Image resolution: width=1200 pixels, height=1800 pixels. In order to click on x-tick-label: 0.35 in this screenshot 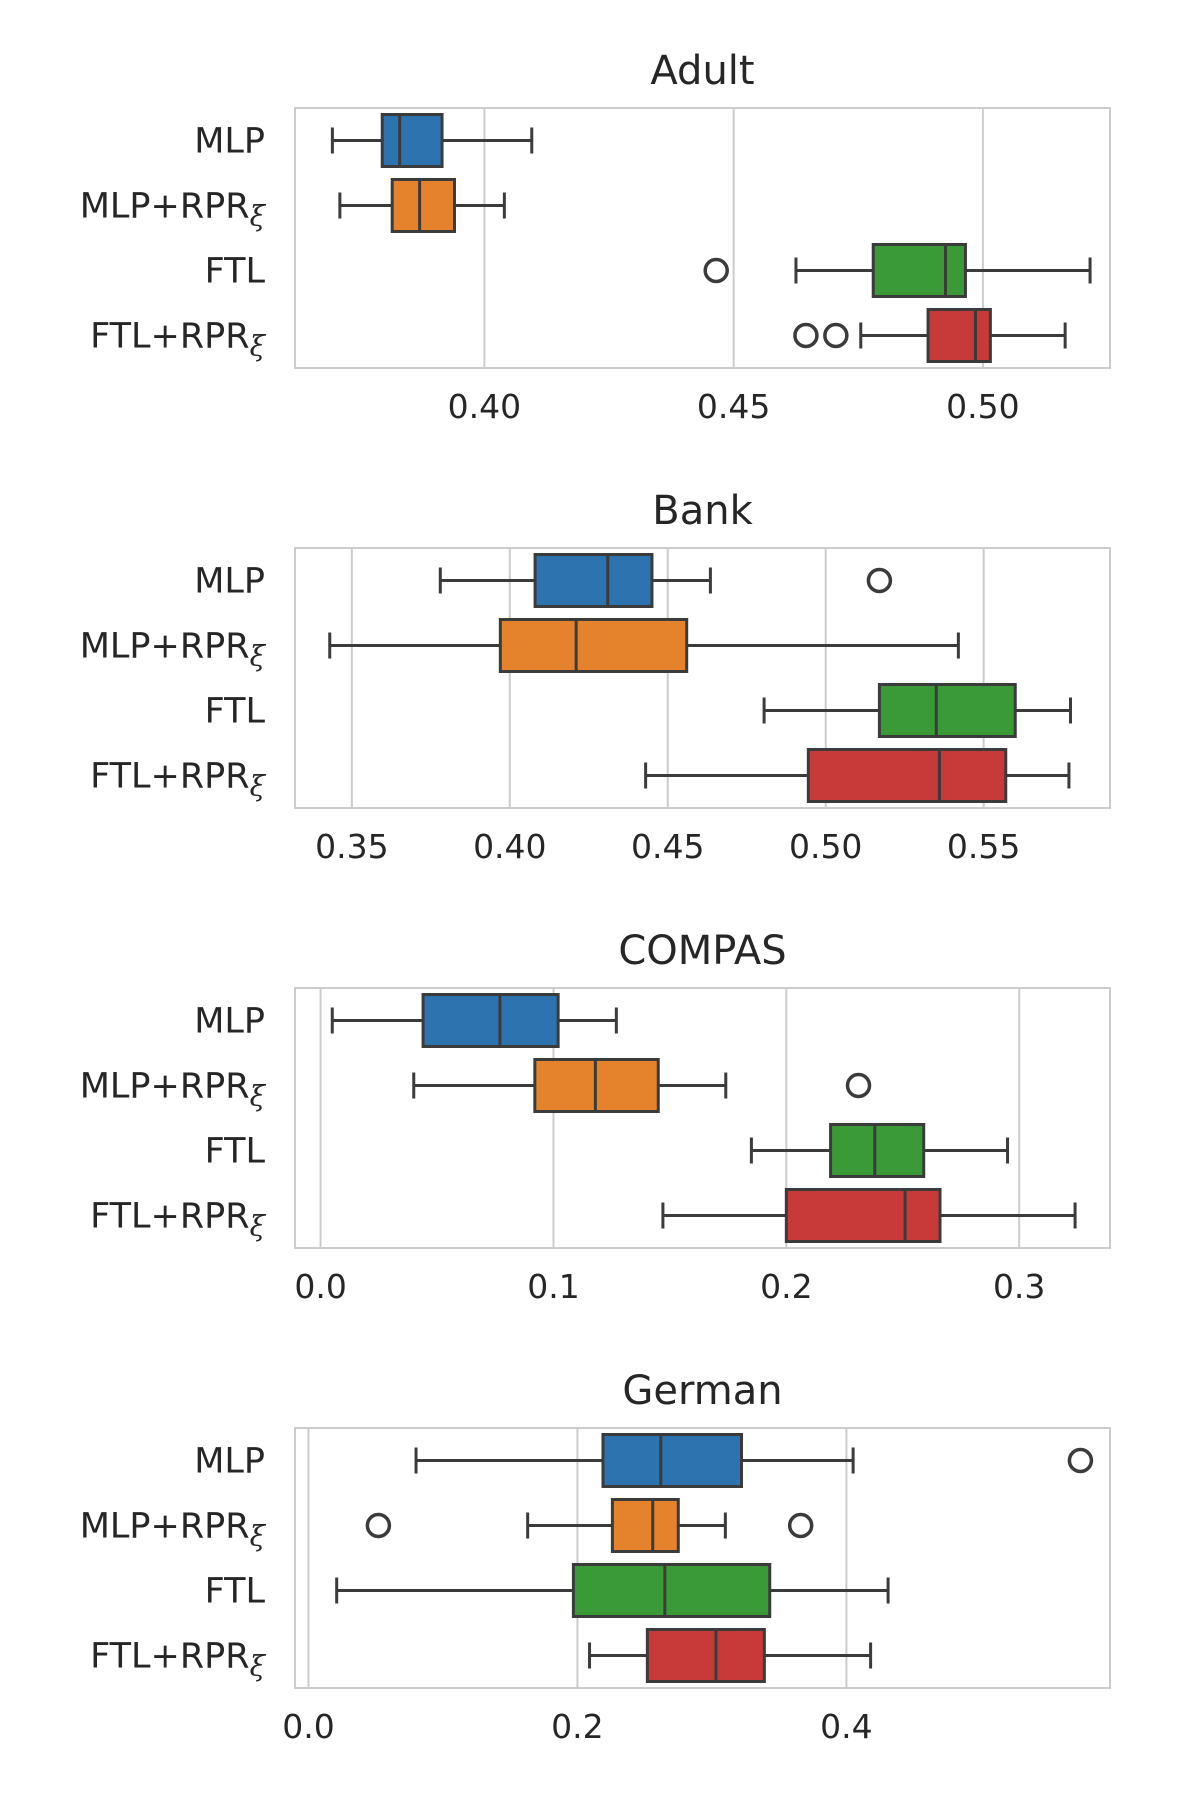, I will do `click(351, 846)`.